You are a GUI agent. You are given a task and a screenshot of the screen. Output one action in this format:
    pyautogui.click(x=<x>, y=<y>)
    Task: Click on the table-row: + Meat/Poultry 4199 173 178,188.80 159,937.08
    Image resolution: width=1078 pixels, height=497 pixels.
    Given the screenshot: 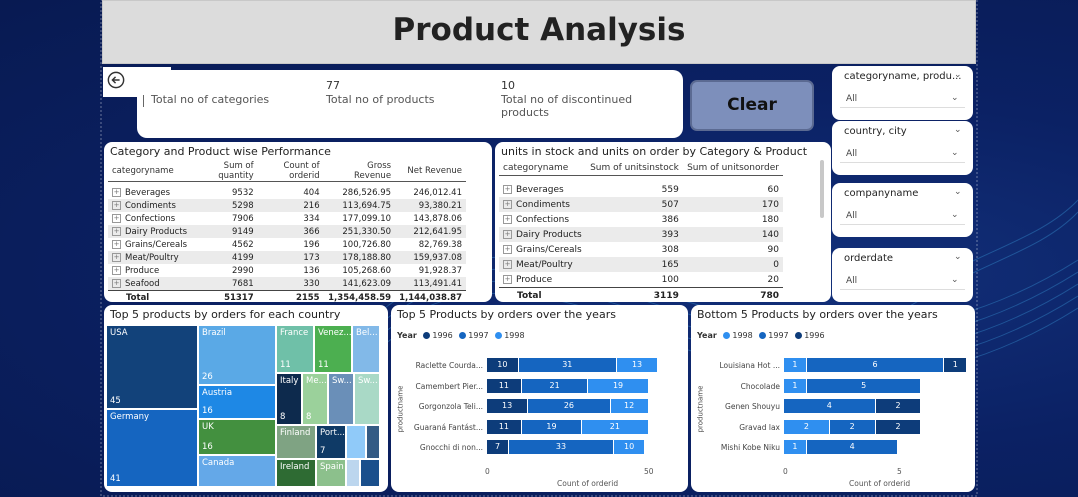 What is the action you would take?
    pyautogui.click(x=287, y=257)
    